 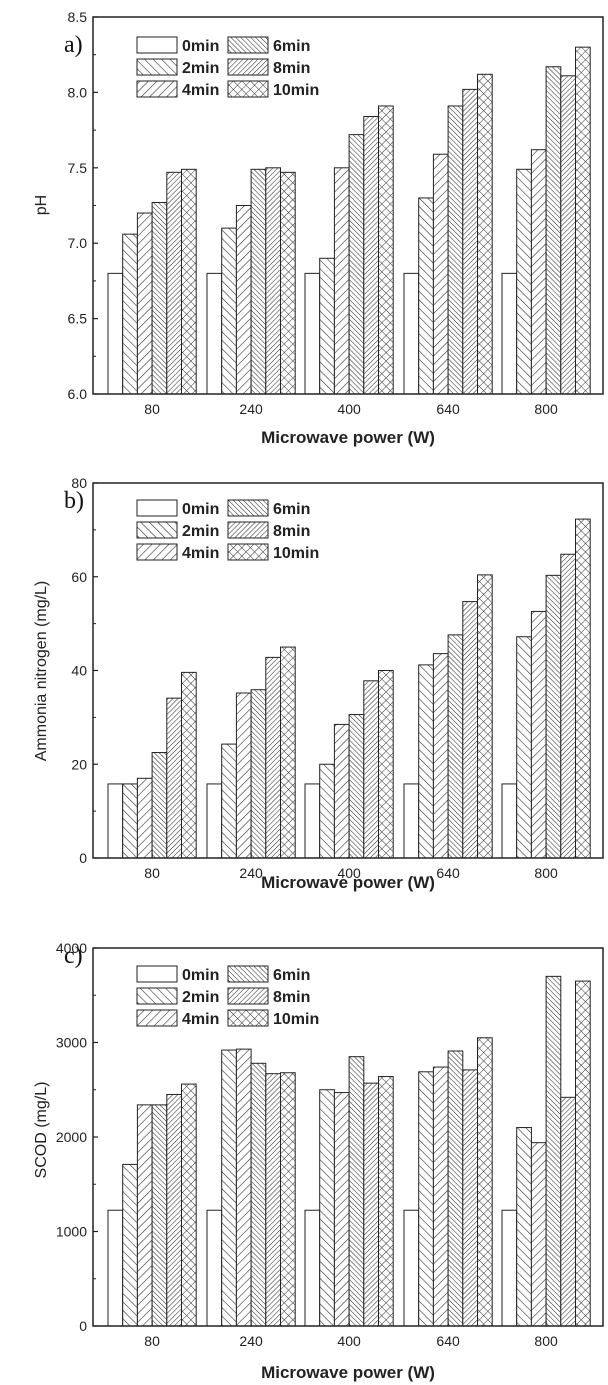 I want to click on panel-b-bar-400-10min, so click(x=386, y=764).